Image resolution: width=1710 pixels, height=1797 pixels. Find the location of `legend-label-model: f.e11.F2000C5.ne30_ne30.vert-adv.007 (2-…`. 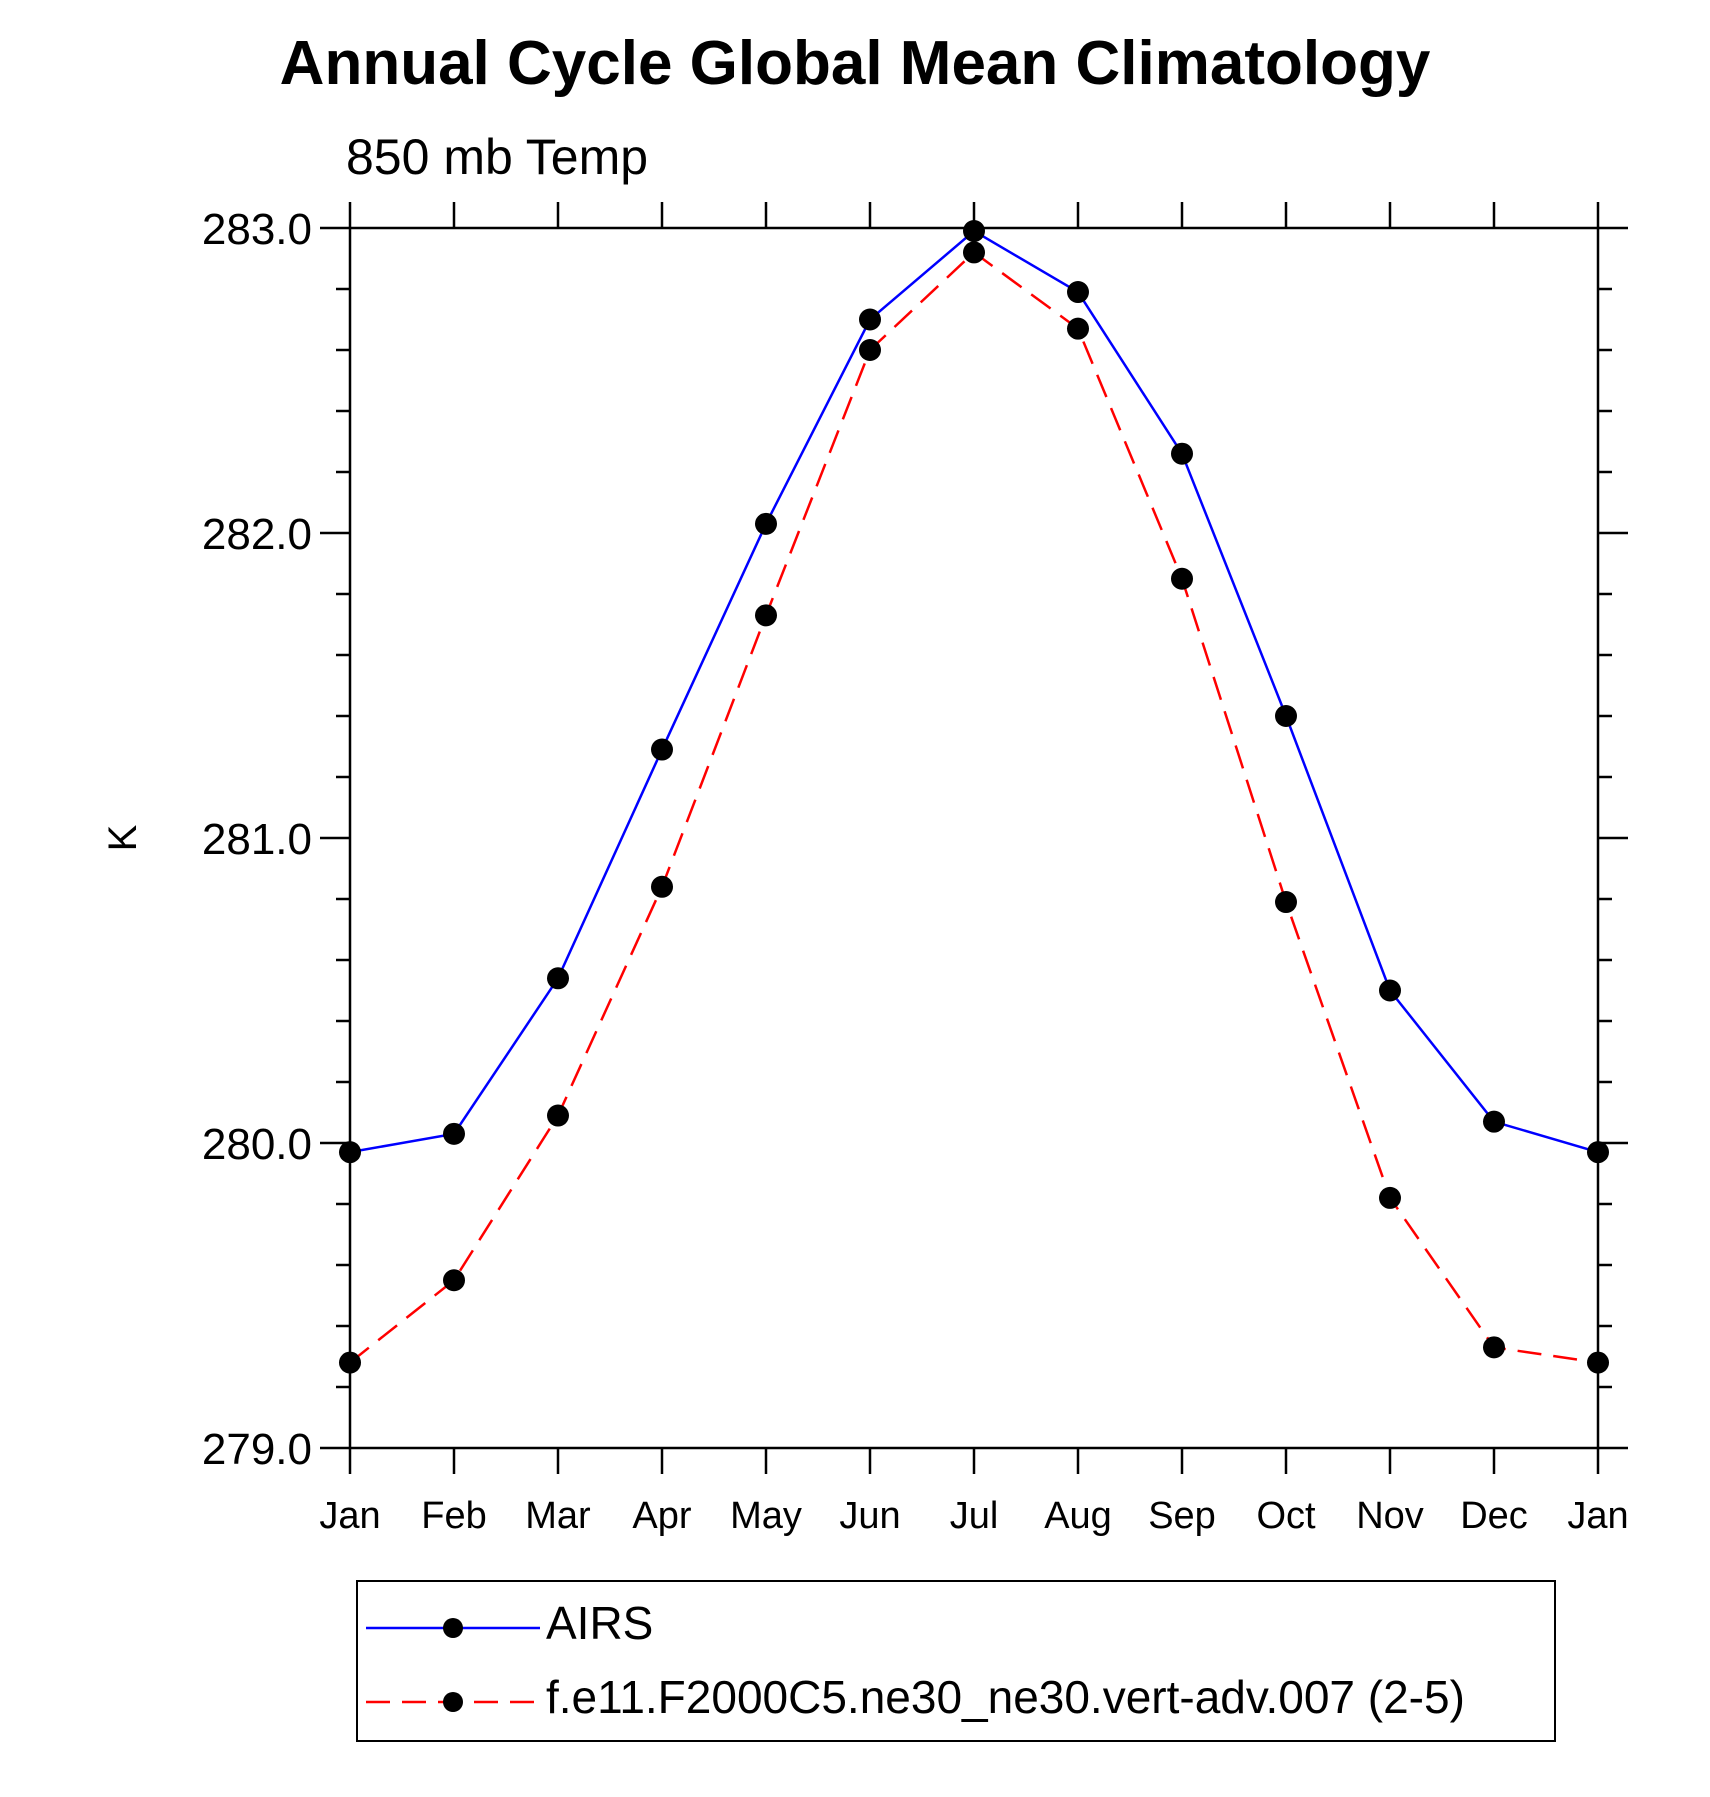

legend-label-model: f.e11.F2000C5.ne30_ne30.vert-adv.007 (2-… is located at coordinates (1005, 1697).